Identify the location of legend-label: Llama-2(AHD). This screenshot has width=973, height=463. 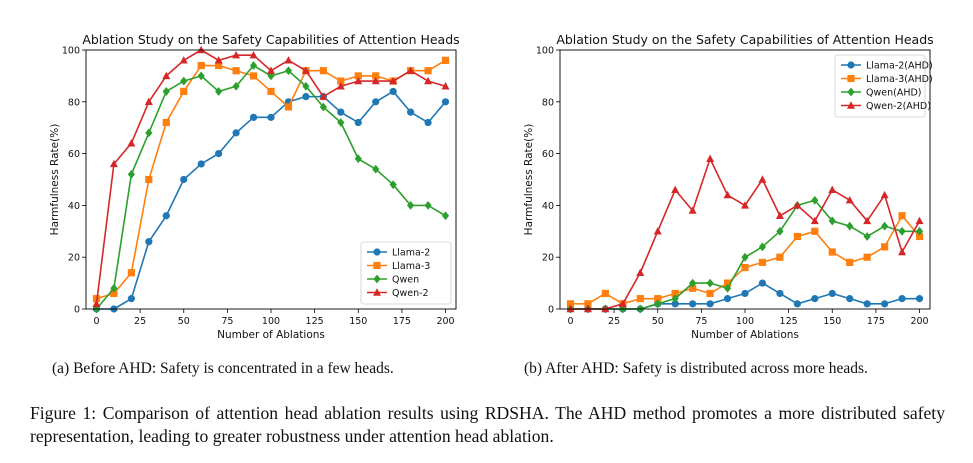
(899, 65).